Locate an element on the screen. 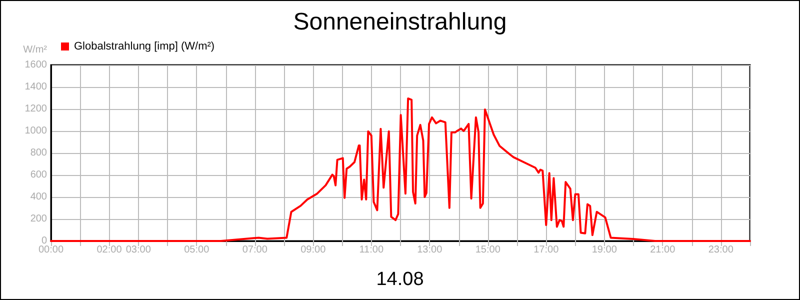 This screenshot has height=300, width=800. y-tick-label: 1000 is located at coordinates (36, 131).